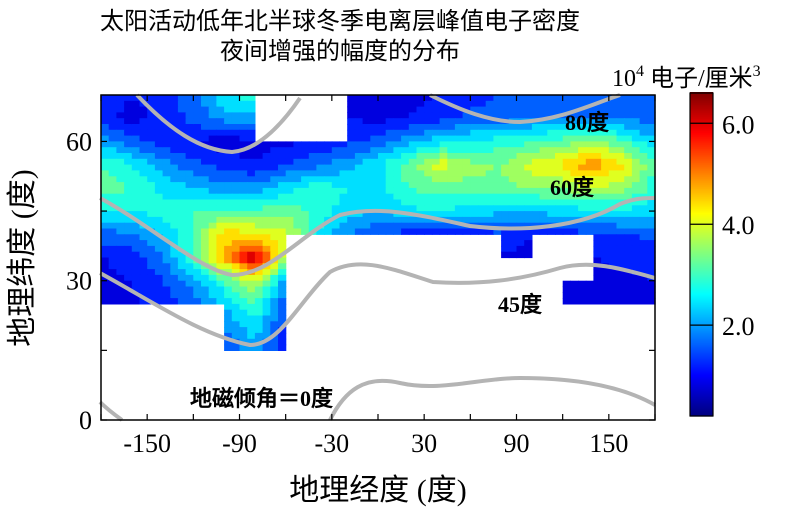 The width and height of the screenshot is (800, 512). What do you see at coordinates (738, 225) in the screenshot?
I see `colorbar-tick-label: 4.0` at bounding box center [738, 225].